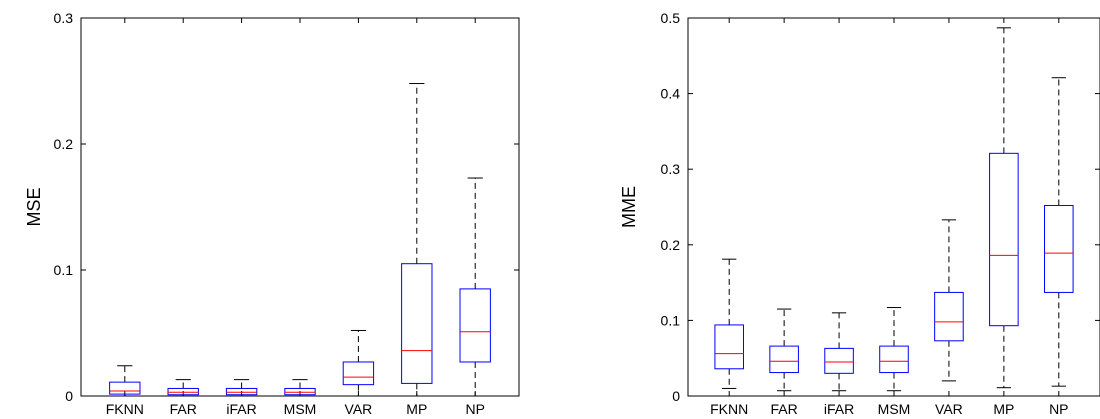 The image size is (1100, 419). What do you see at coordinates (629, 207) in the screenshot?
I see `y-axis-label: MME` at bounding box center [629, 207].